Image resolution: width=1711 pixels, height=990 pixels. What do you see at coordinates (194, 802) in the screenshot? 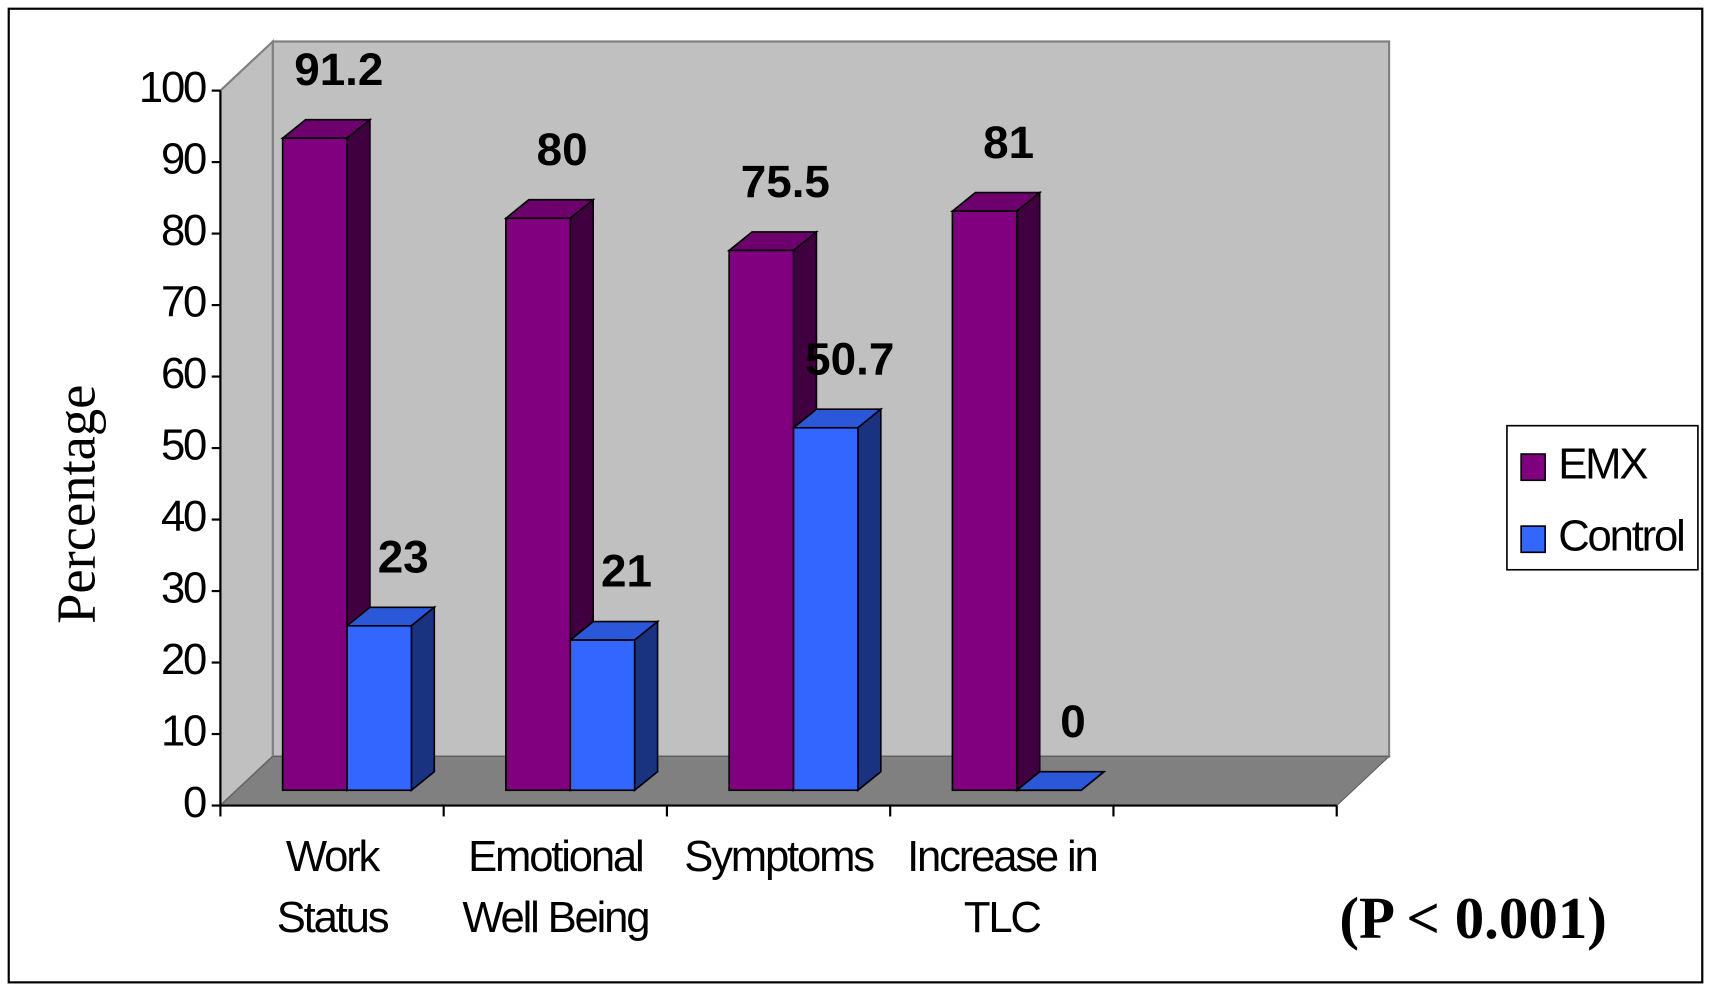
I see `y-tick-label: 0` at bounding box center [194, 802].